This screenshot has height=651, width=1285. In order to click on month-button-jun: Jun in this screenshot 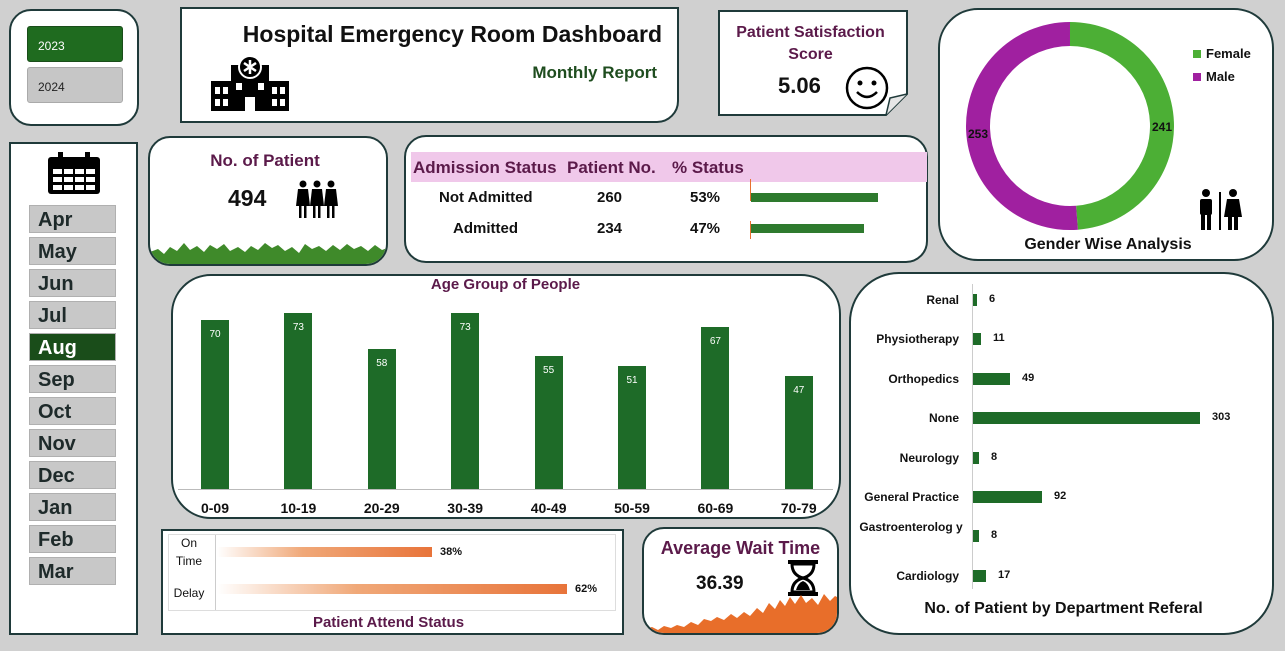, I will do `click(72, 283)`.